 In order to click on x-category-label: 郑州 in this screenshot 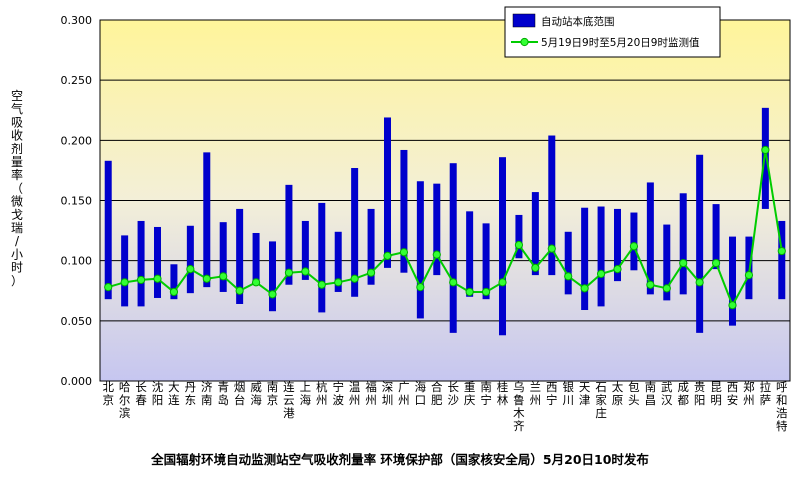, I will do `click(749, 393)`.